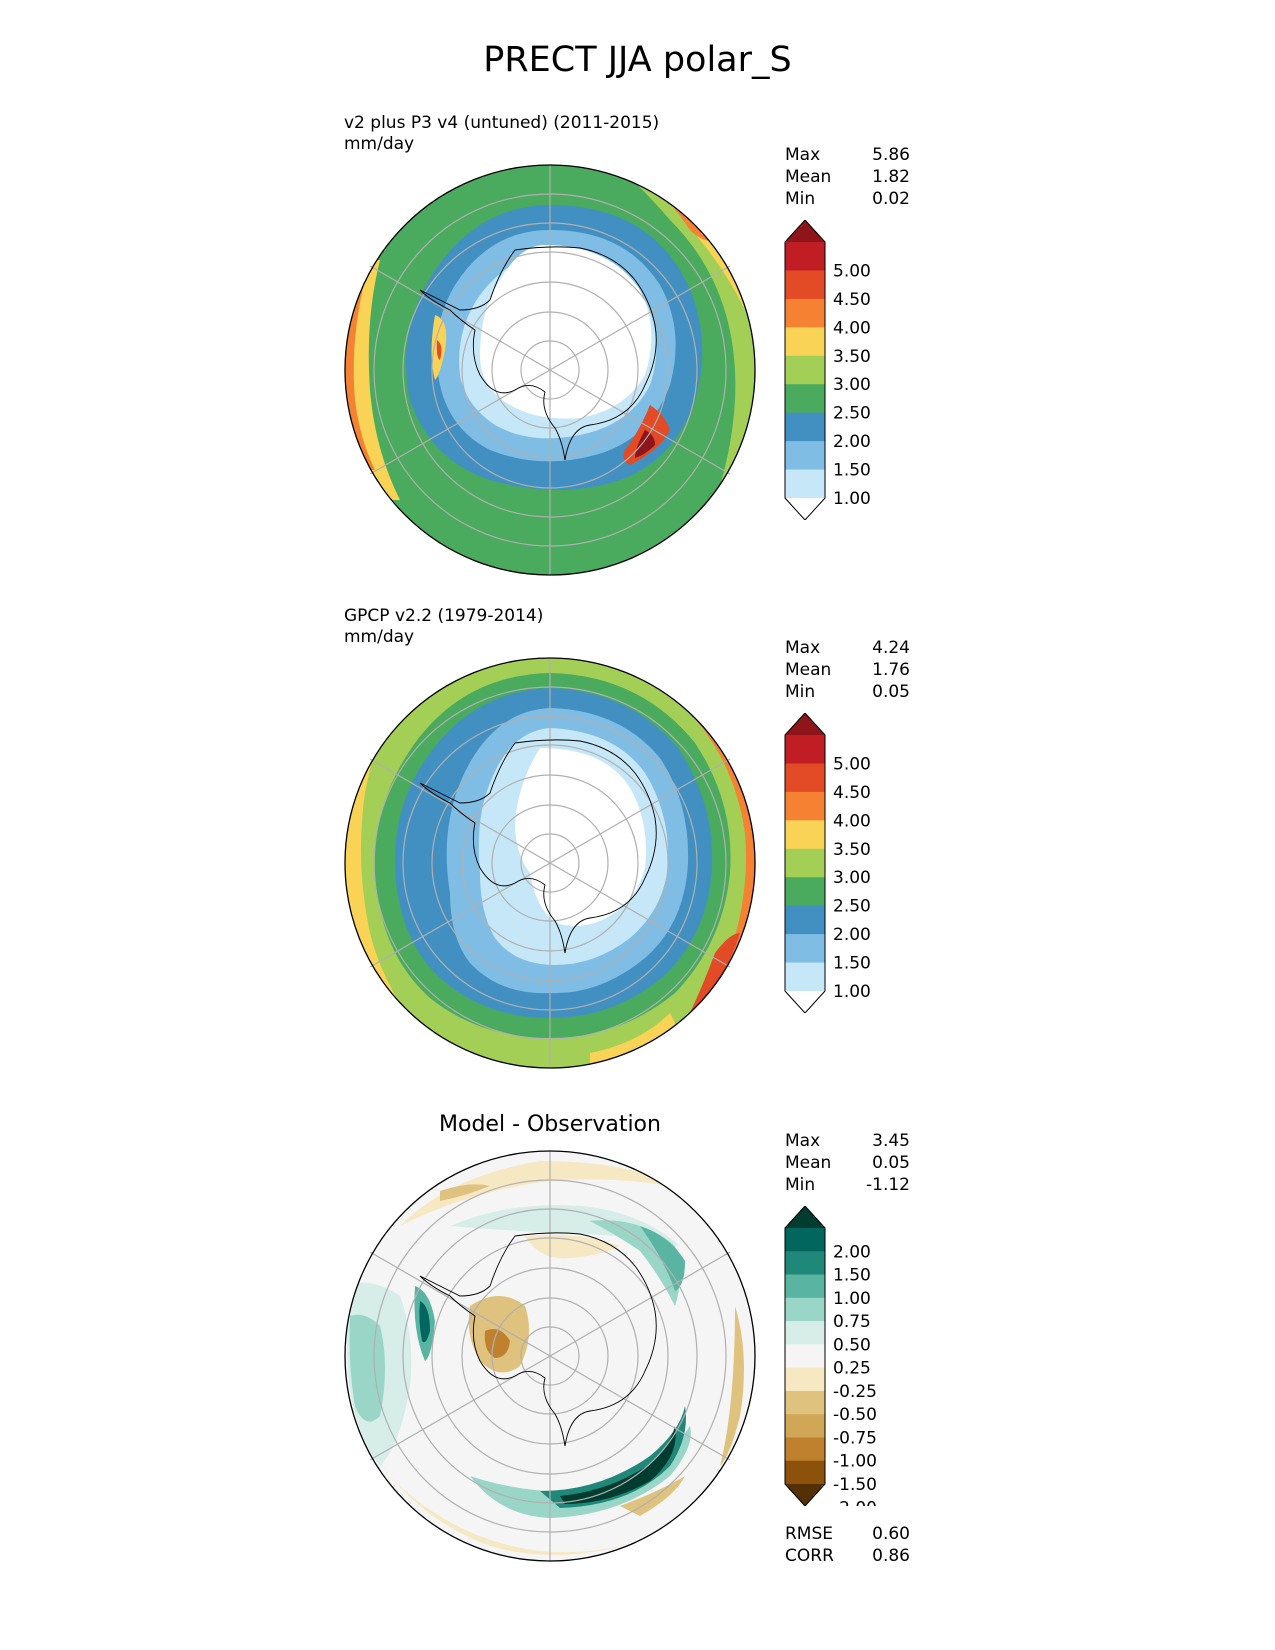  What do you see at coordinates (891, 670) in the screenshot?
I see `stat-value: 1.76` at bounding box center [891, 670].